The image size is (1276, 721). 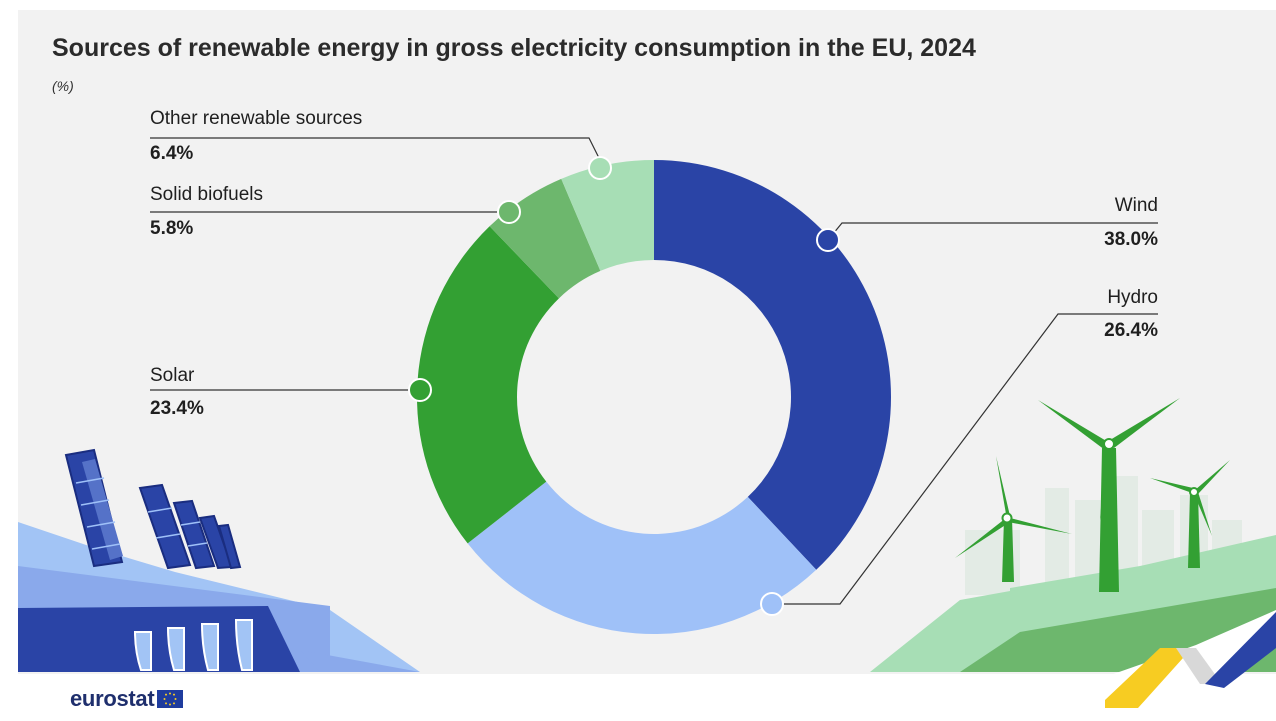 What do you see at coordinates (170, 699) in the screenshot?
I see `eu-flag-icon` at bounding box center [170, 699].